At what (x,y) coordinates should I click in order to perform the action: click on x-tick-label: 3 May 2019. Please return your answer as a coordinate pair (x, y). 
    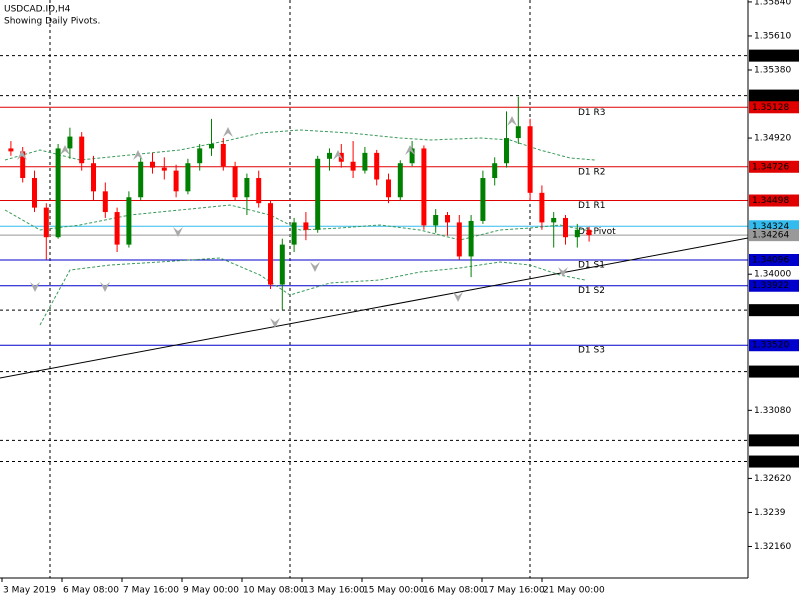
    Looking at the image, I should click on (29, 591).